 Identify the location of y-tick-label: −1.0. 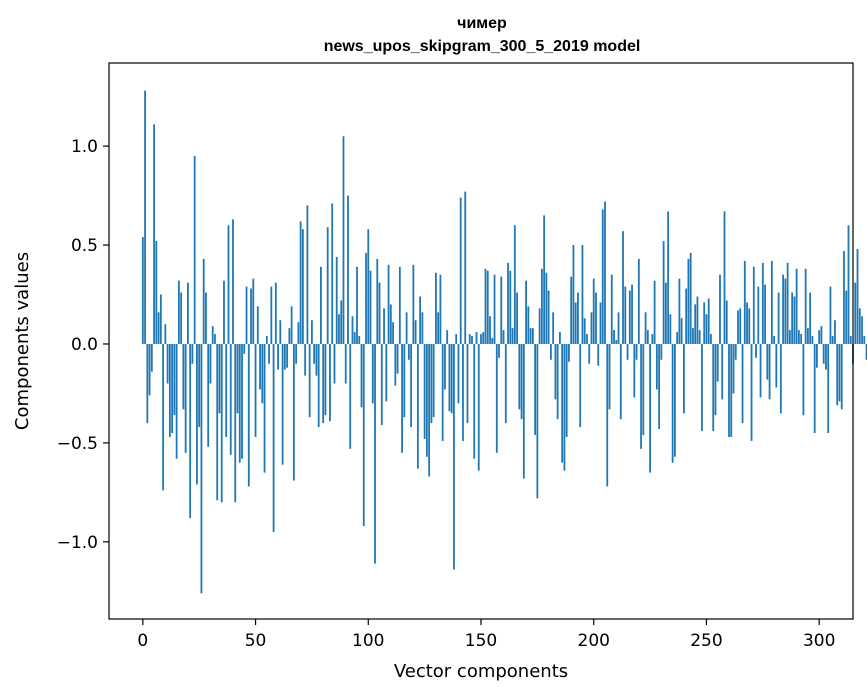
(77, 543).